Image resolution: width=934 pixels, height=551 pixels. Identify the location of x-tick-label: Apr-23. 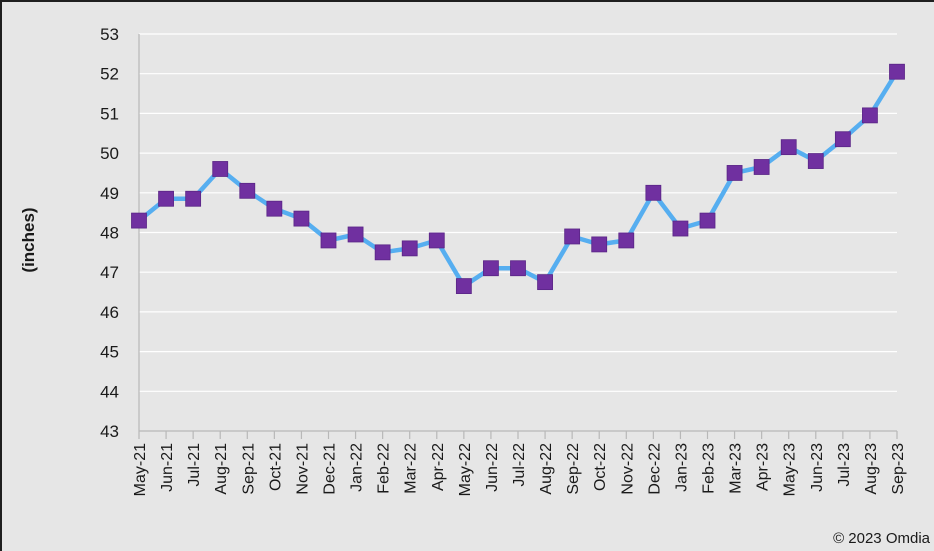
(763, 467).